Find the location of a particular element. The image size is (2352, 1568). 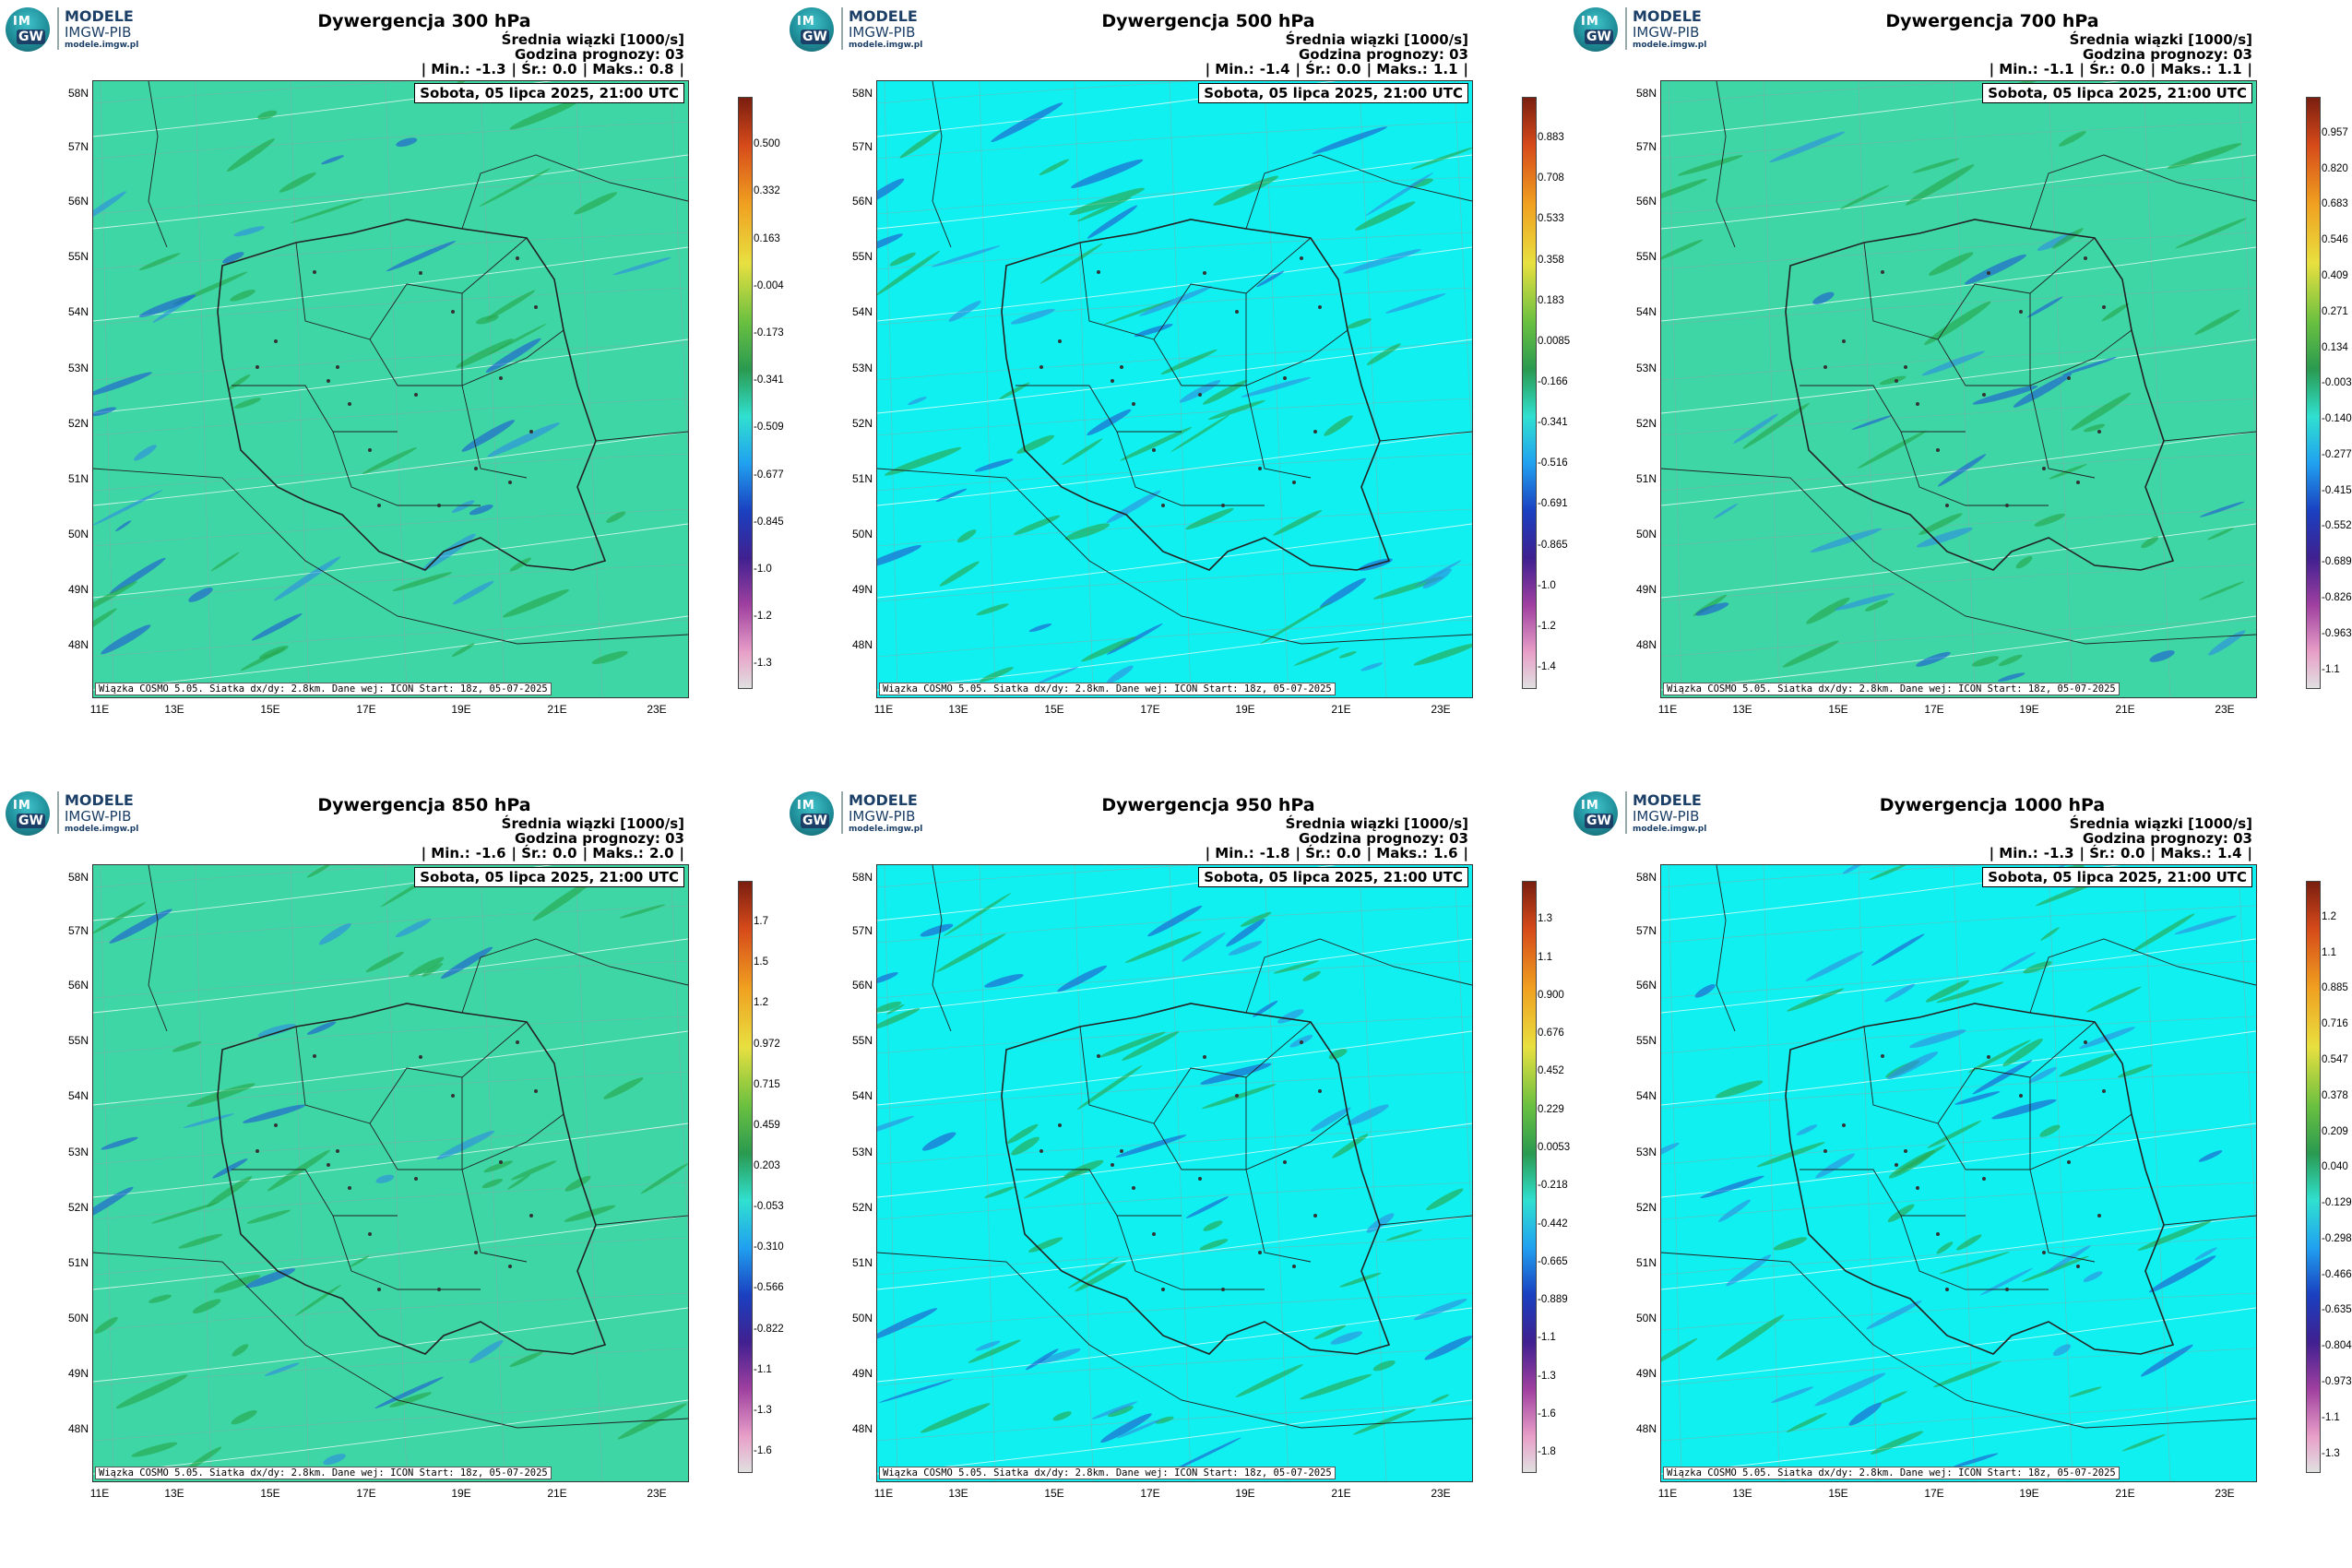

longitude-label: 19E is located at coordinates (2029, 1493).